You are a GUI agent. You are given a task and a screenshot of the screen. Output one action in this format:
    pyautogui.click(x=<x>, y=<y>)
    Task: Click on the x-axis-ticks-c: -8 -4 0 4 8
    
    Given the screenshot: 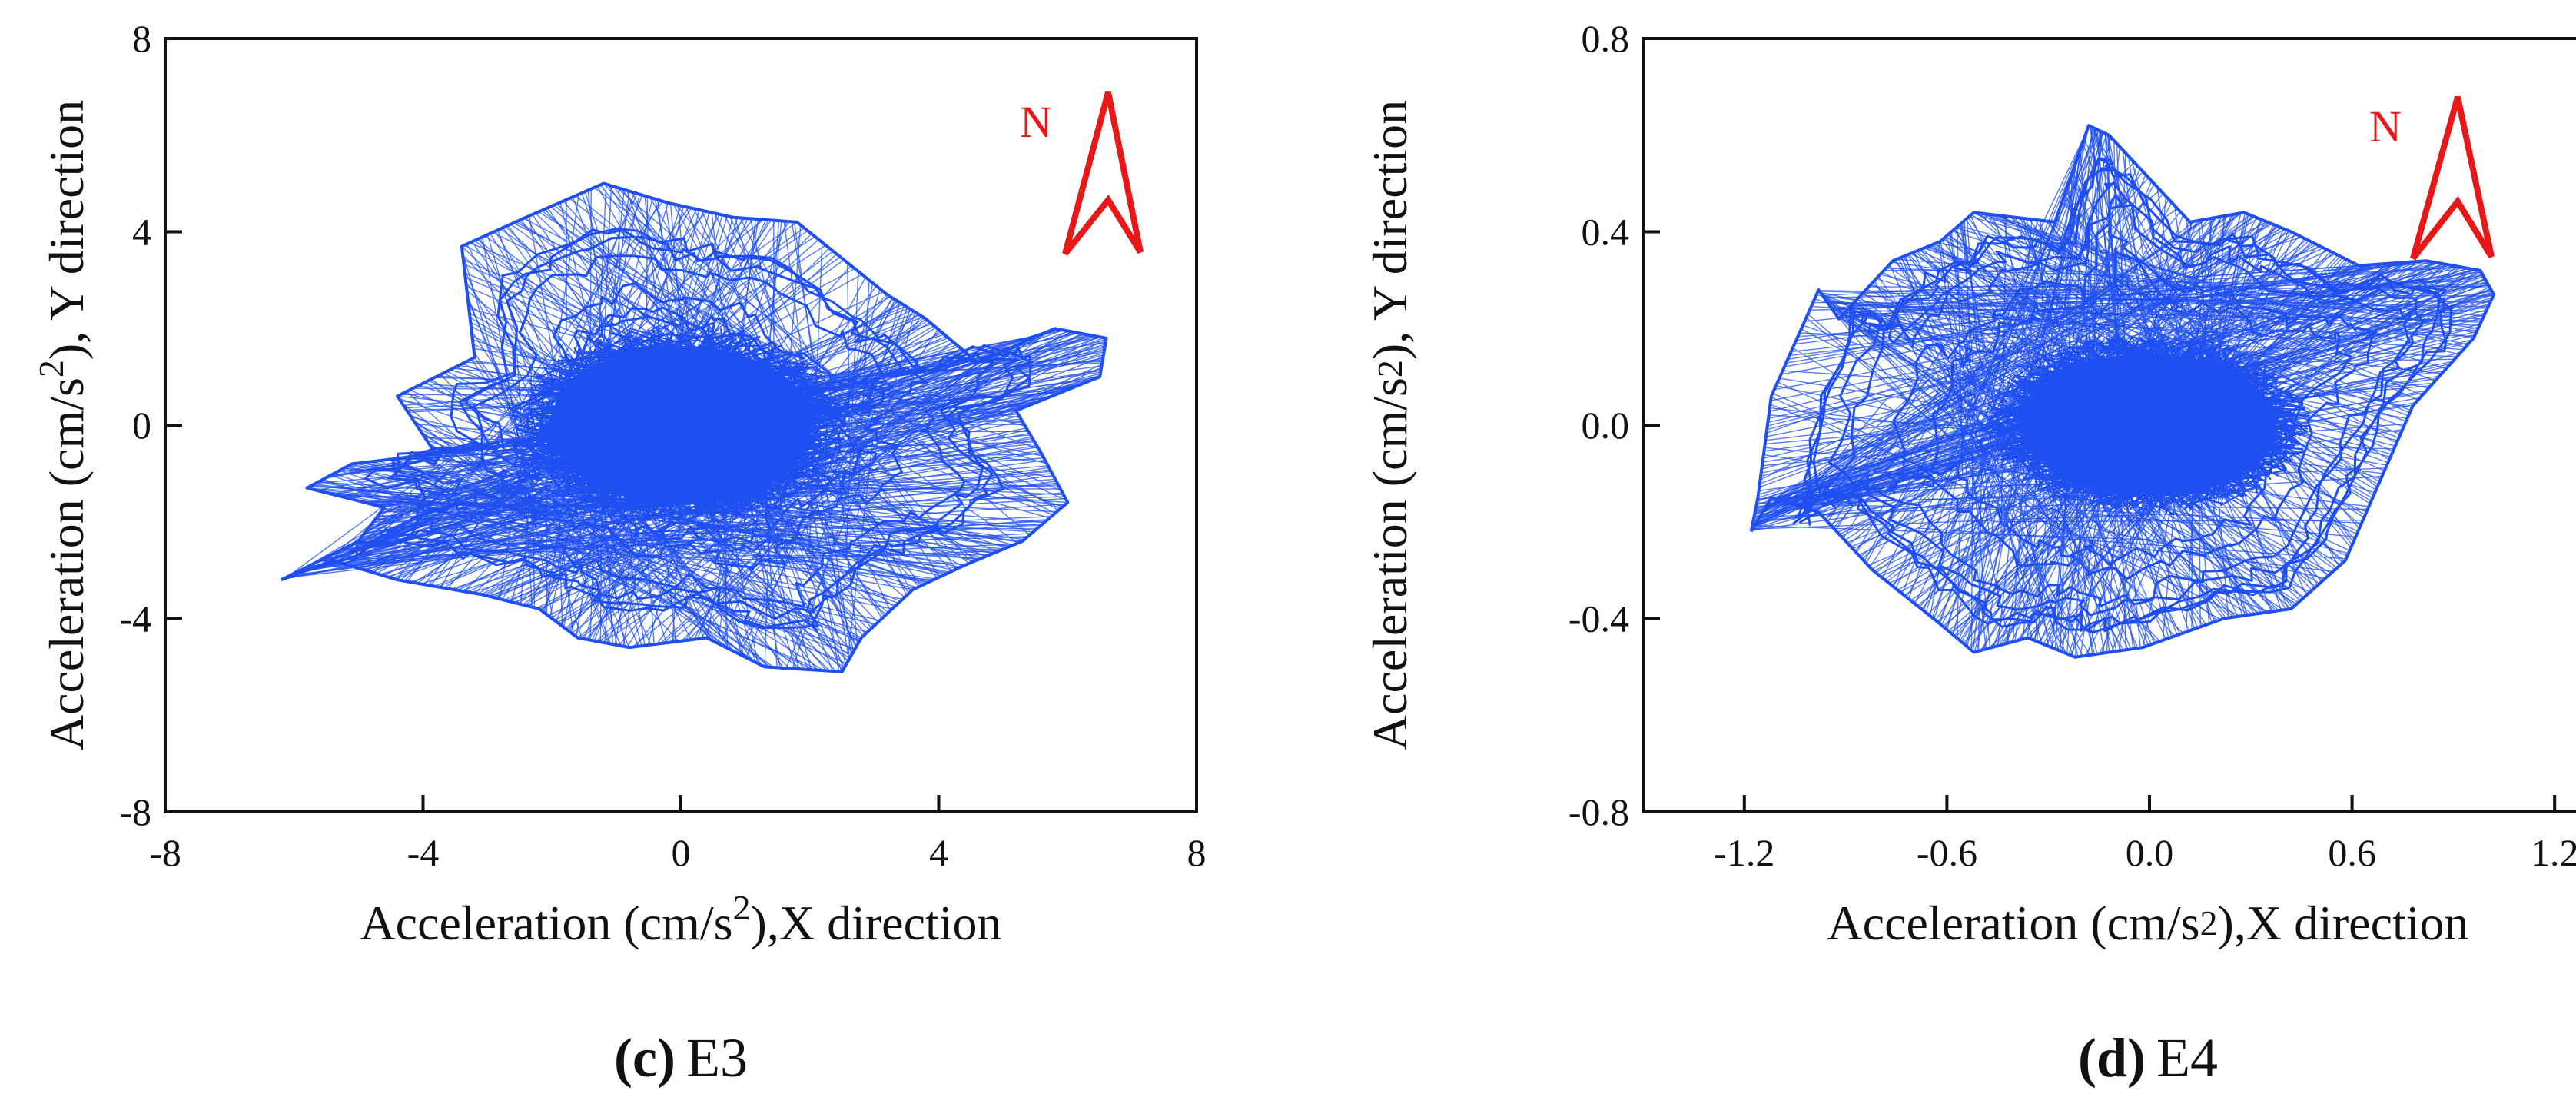 What is the action you would take?
    pyautogui.click(x=678, y=834)
    